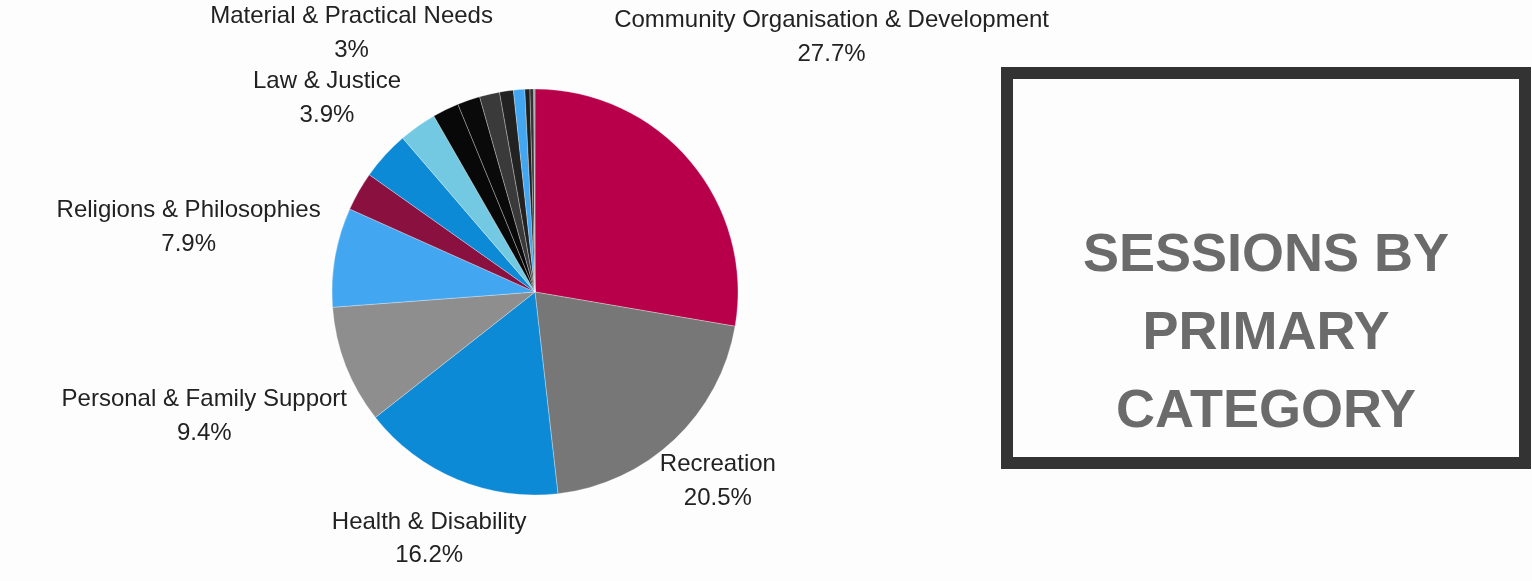  What do you see at coordinates (717, 462) in the screenshot?
I see `slice-label: Recreation` at bounding box center [717, 462].